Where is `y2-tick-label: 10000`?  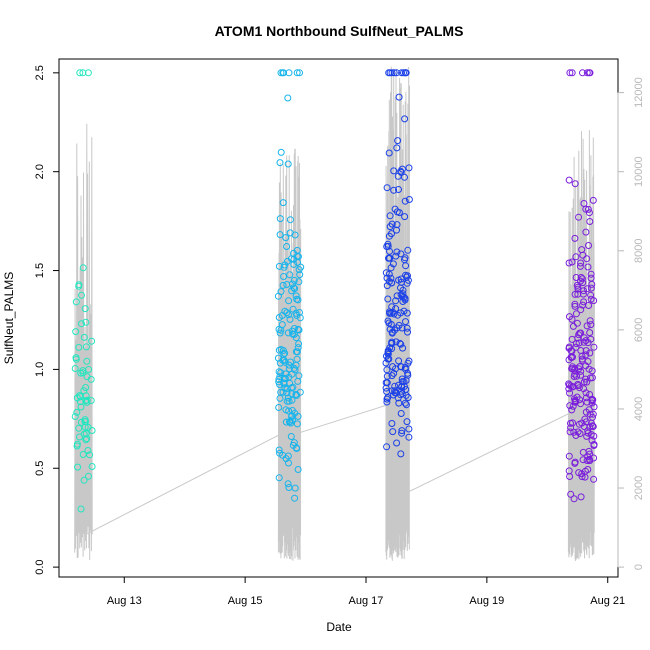
y2-tick-label: 10000 is located at coordinates (639, 171).